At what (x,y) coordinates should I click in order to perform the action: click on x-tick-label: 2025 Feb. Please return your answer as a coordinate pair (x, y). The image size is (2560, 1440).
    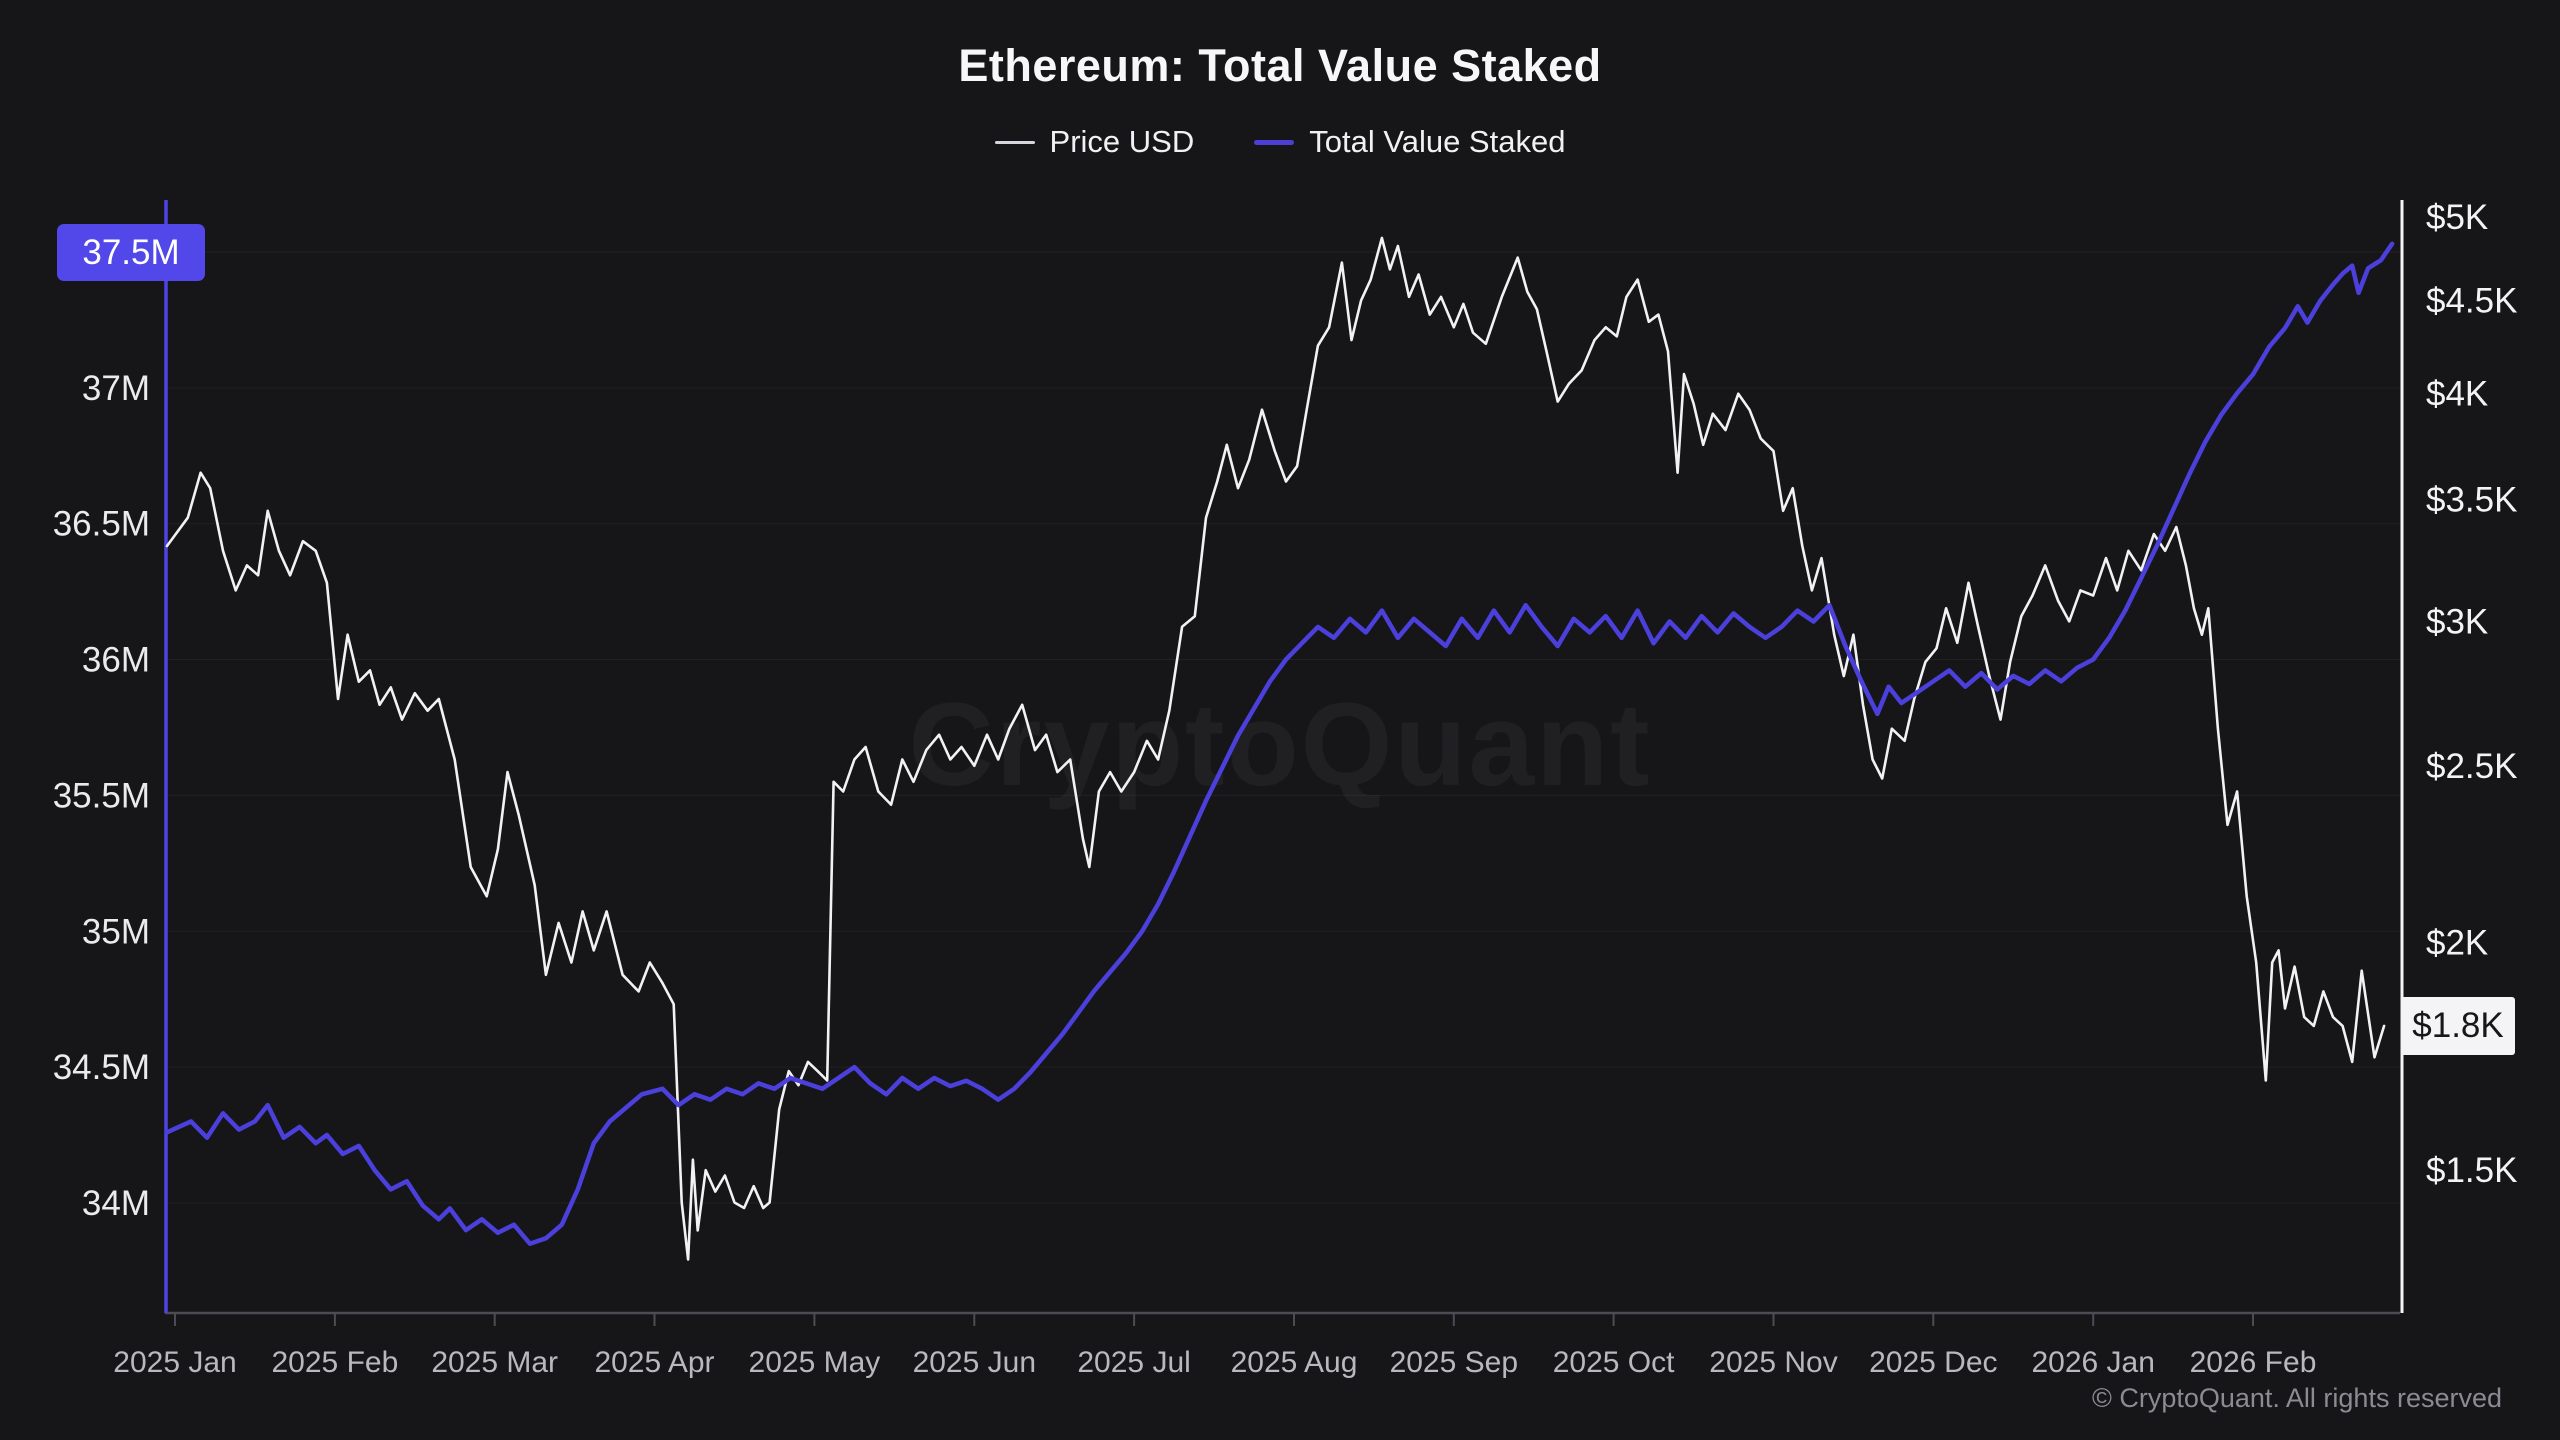
    Looking at the image, I should click on (335, 1362).